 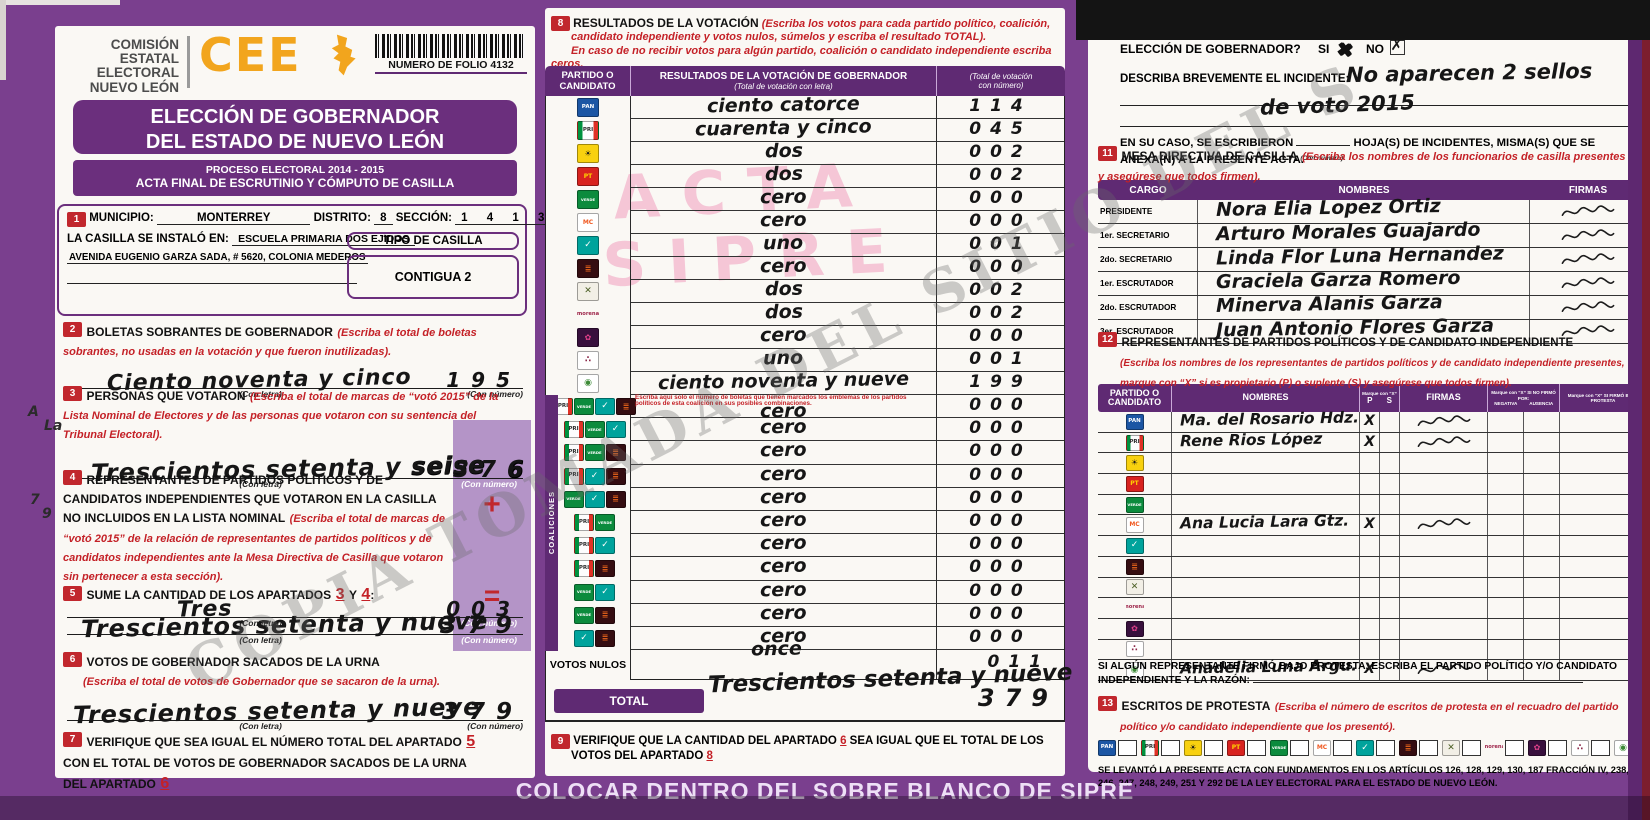 What do you see at coordinates (1372, 588) in the screenshot?
I see `rep-row-cruzada: ✕` at bounding box center [1372, 588].